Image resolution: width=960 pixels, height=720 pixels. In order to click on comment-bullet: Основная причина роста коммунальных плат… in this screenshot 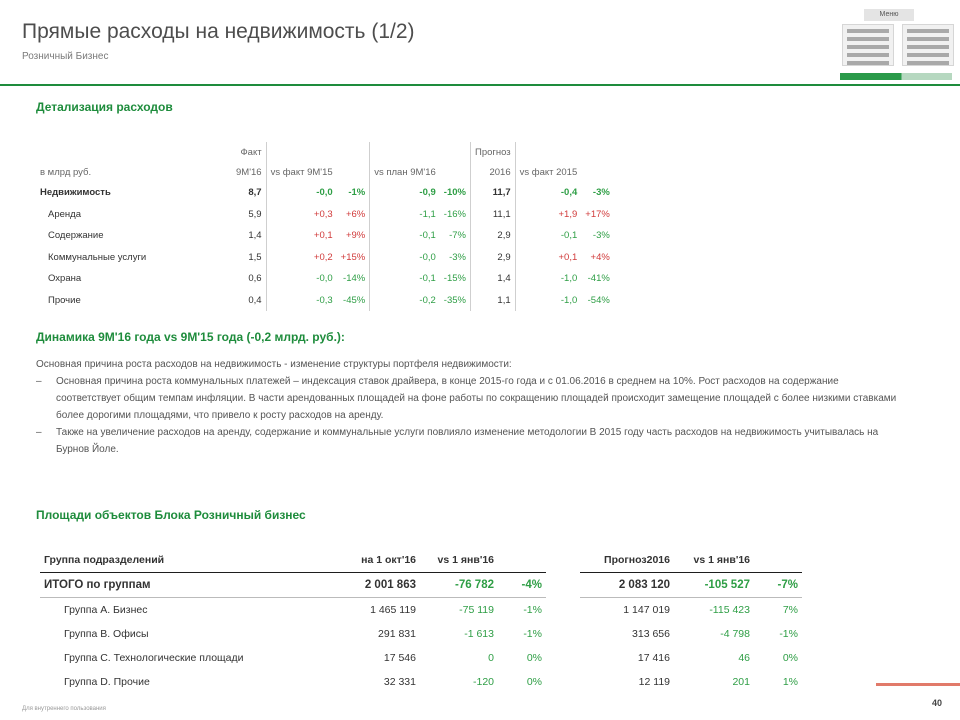, I will do `click(467, 398)`.